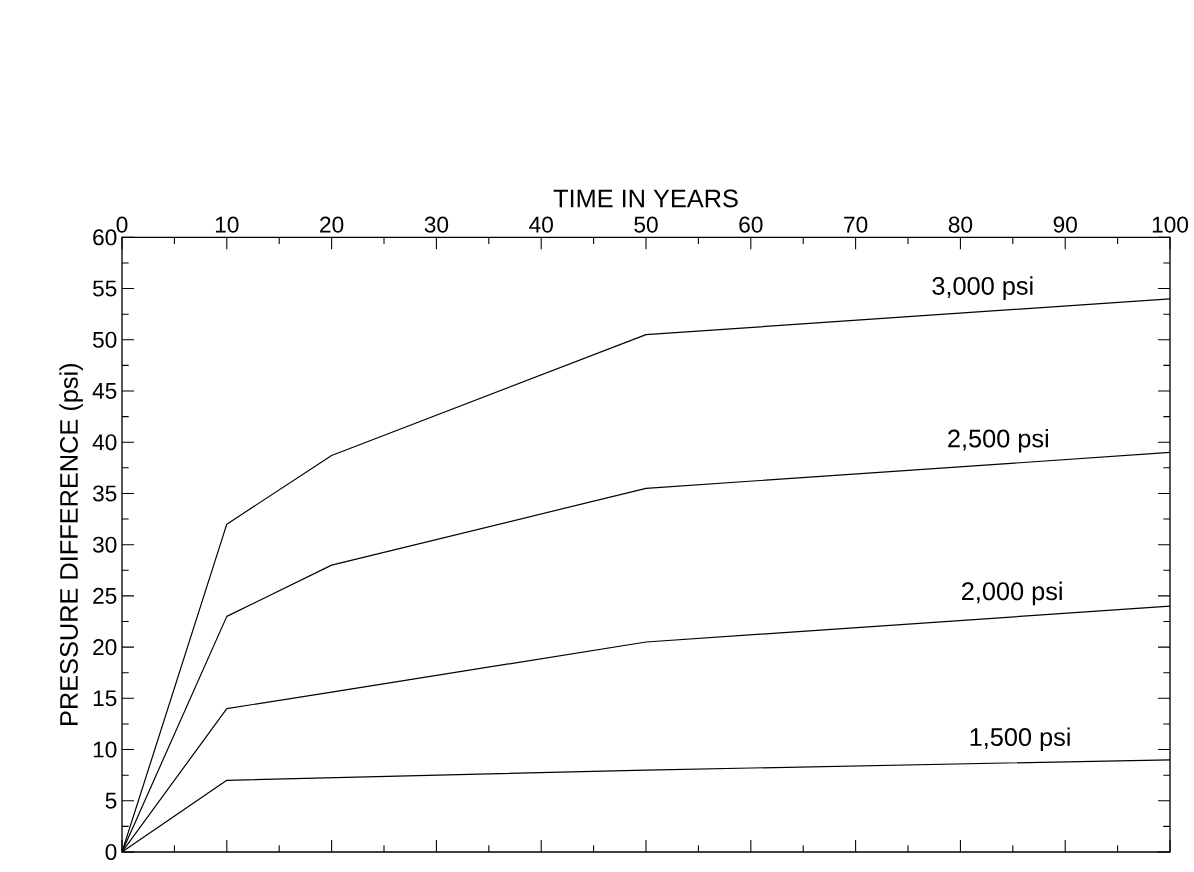 Image resolution: width=1194 pixels, height=872 pixels. Describe the element at coordinates (104, 544) in the screenshot. I see `y-tick-label: 30` at that location.